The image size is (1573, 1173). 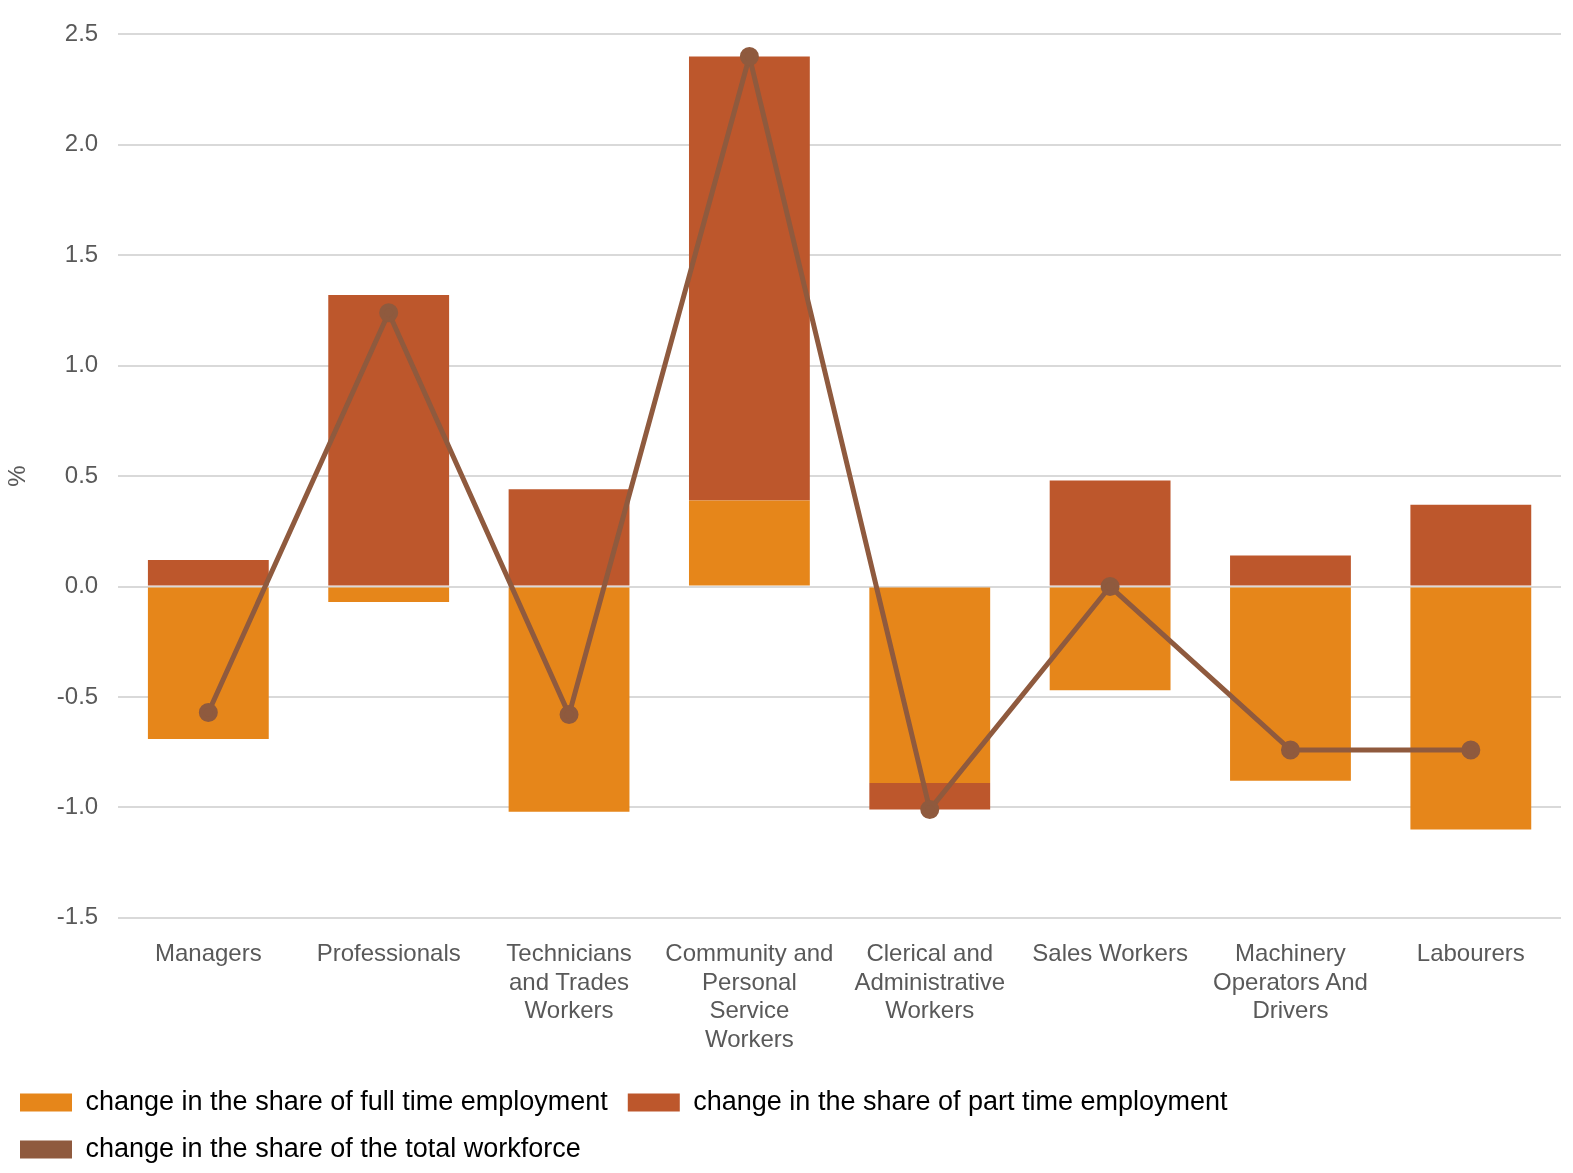 What do you see at coordinates (961, 1100) in the screenshot?
I see `legend-label: change in the share of part time employment` at bounding box center [961, 1100].